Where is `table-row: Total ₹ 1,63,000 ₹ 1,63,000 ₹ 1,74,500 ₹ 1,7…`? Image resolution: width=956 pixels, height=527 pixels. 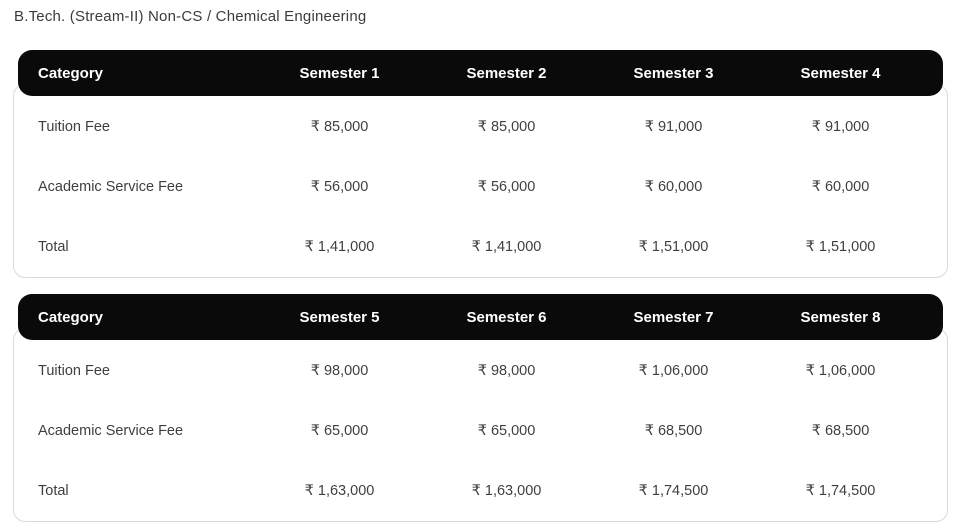
table-row: Total ₹ 1,63,000 ₹ 1,63,000 ₹ 1,74,500 ₹ 1,7… is located at coordinates (480, 491).